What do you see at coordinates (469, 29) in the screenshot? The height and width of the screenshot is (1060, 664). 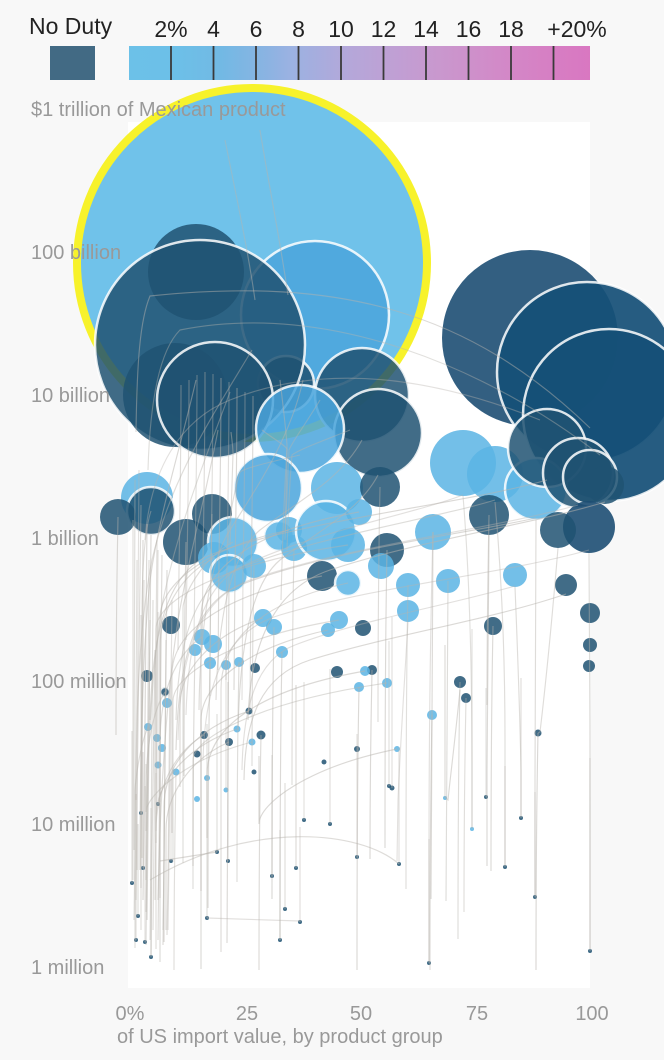 I see `svg-text: 16` at bounding box center [469, 29].